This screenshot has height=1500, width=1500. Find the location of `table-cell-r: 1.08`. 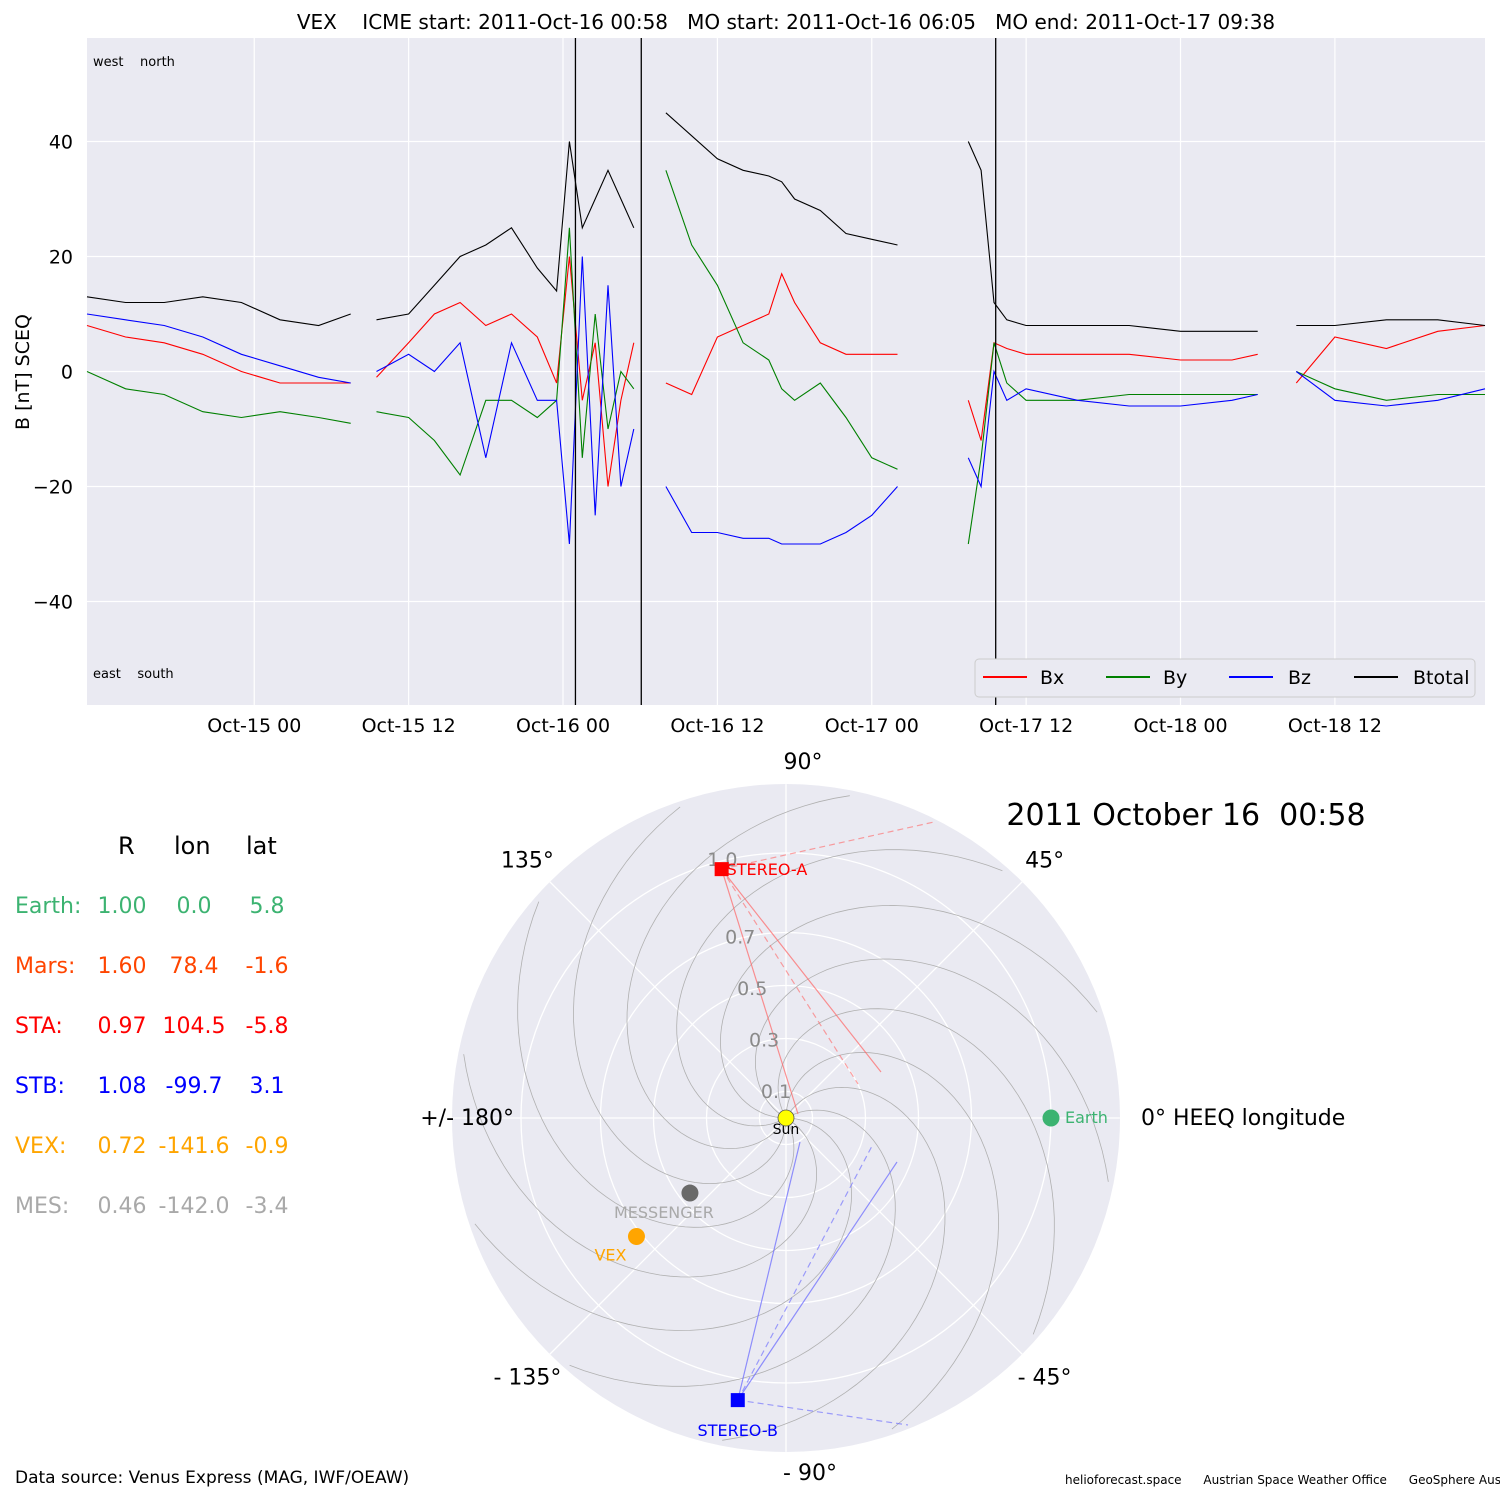

table-cell-r: 1.08 is located at coordinates (122, 1086).